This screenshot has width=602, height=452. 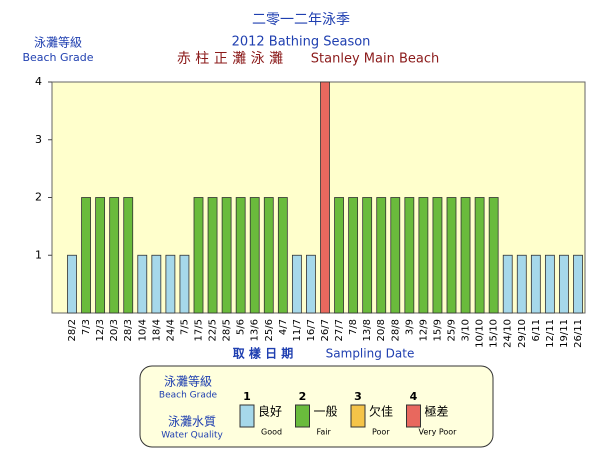 I want to click on legend-label-en: Fair, so click(x=324, y=432).